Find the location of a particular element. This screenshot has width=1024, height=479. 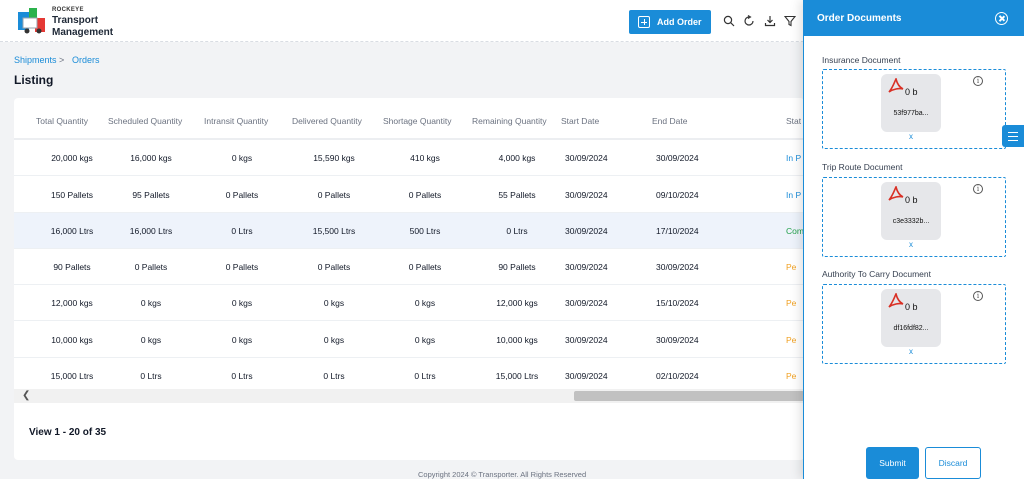

brand-small-name: ROCKEYE is located at coordinates (68, 10).